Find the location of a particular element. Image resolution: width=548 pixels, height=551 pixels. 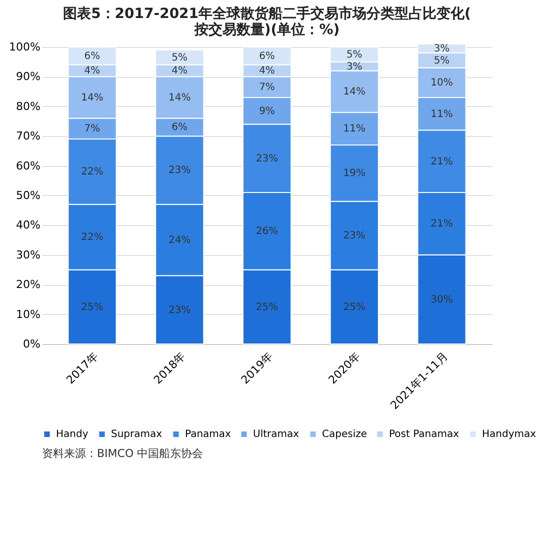

legend-label: Panamax is located at coordinates (208, 434).